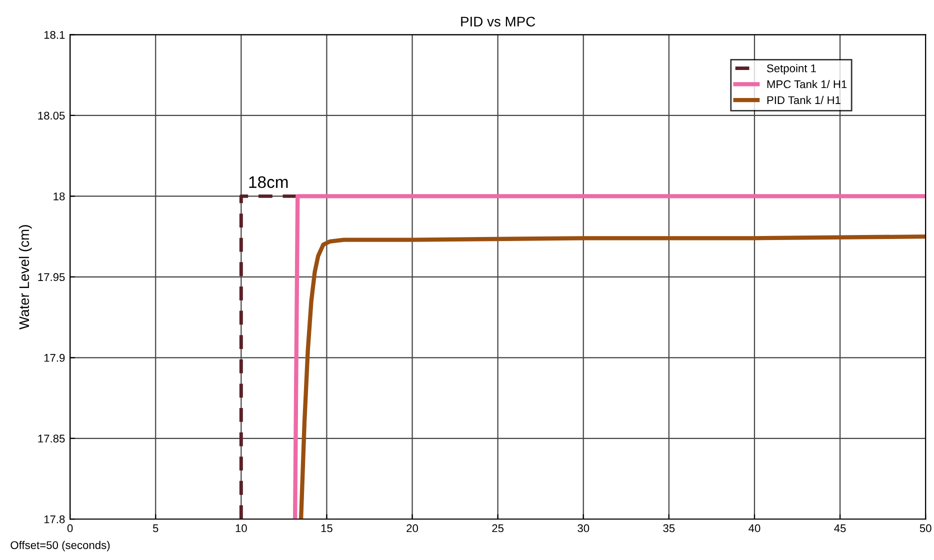  I want to click on x-tick-label: 15, so click(326, 528).